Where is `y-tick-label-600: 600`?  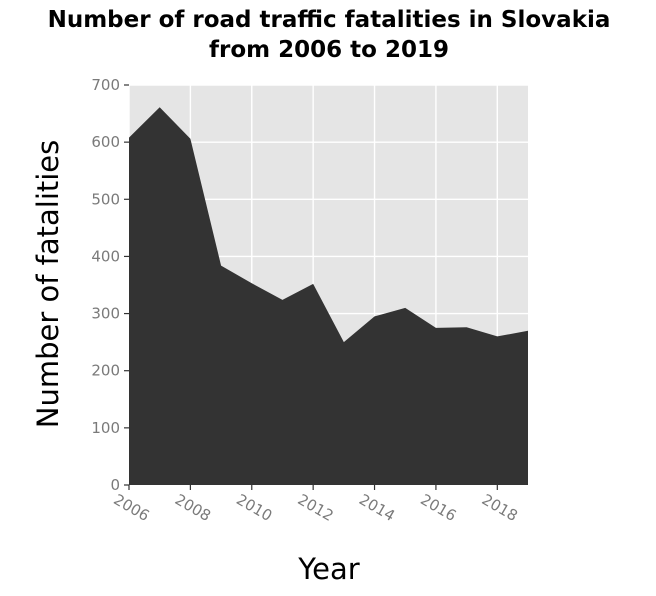
y-tick-label-600: 600 is located at coordinates (105, 142).